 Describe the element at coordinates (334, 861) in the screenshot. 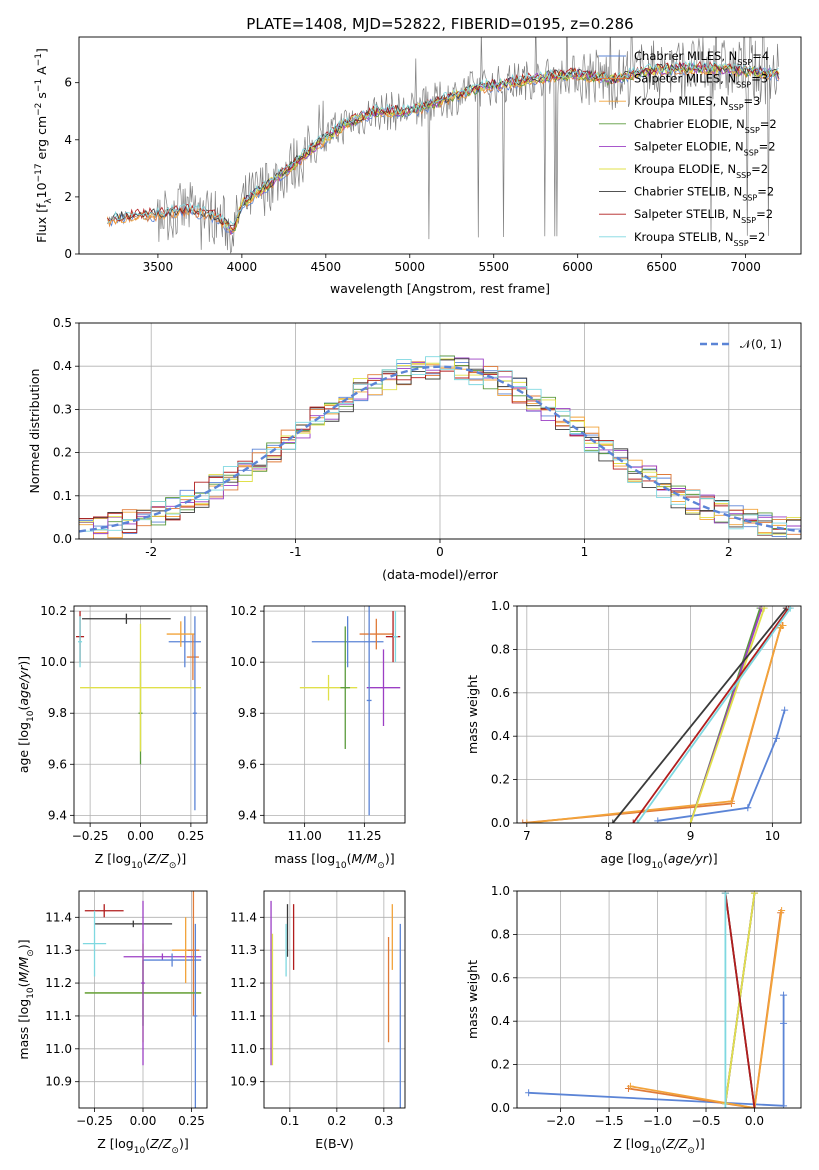

I see `x-axis-label: mass [log10(M/M⊙)]` at that location.